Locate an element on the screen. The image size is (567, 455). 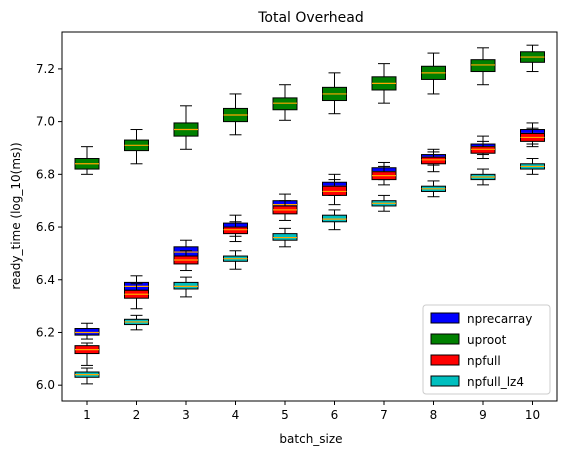
legend-frame is located at coordinates (486, 349).